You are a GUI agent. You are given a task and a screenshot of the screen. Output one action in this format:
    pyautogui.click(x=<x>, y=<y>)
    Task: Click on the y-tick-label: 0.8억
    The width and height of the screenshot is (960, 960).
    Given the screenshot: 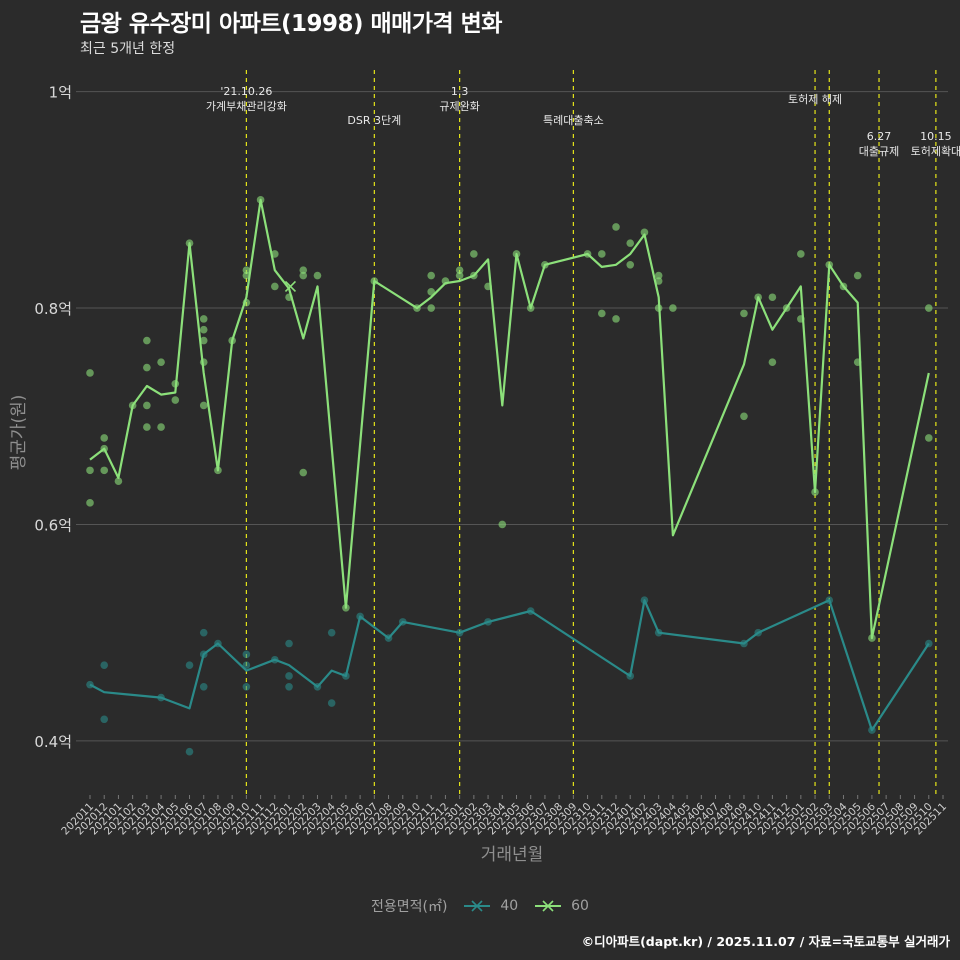 What is the action you would take?
    pyautogui.click(x=53, y=309)
    